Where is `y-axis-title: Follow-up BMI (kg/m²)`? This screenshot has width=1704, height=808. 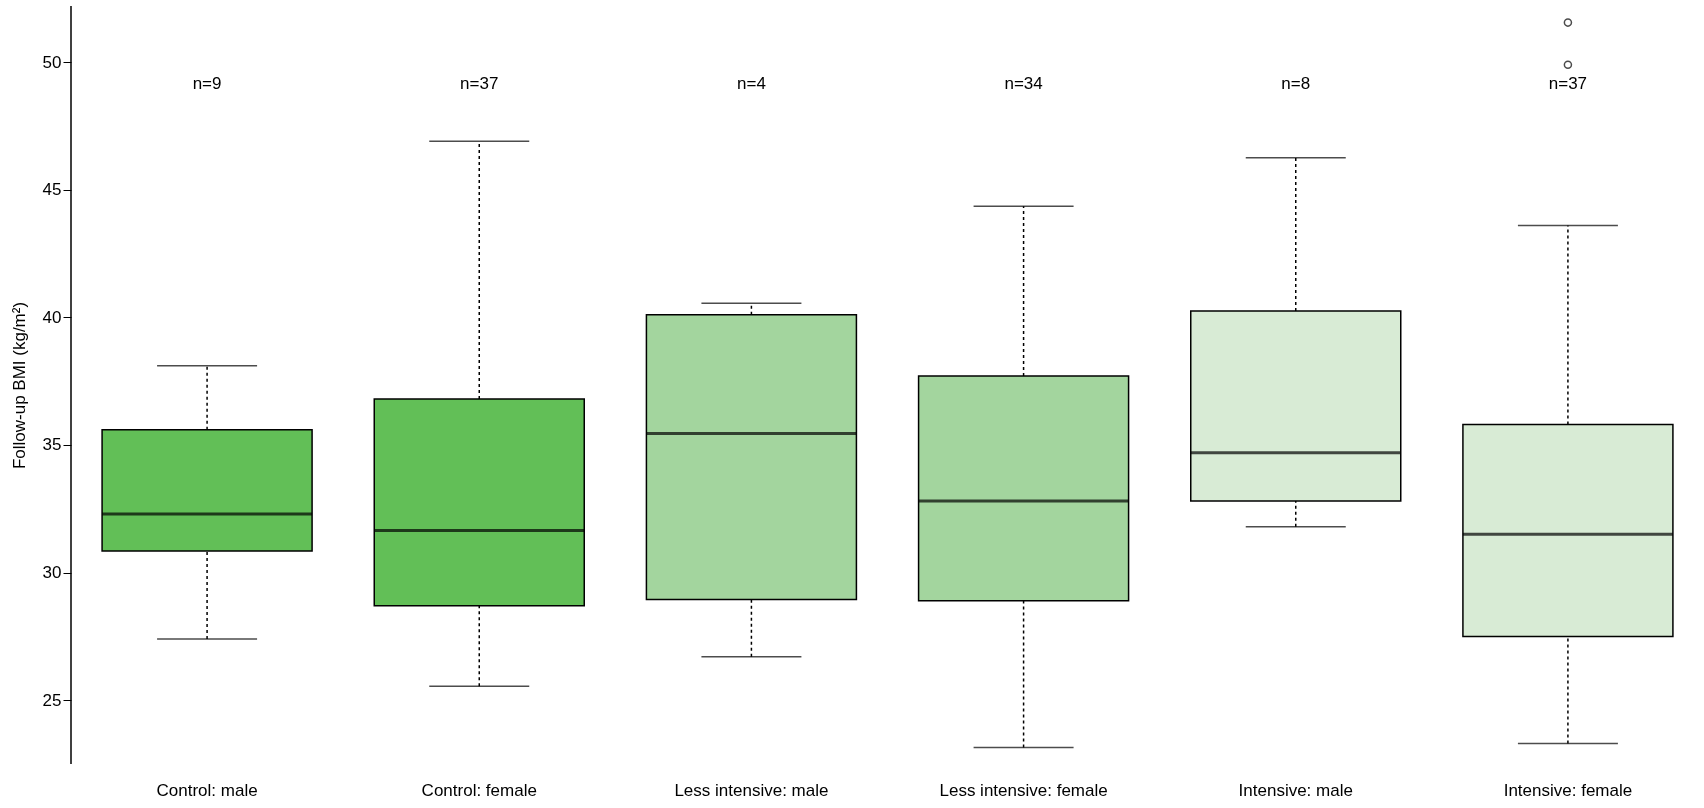
y-axis-title: Follow-up BMI (kg/m²) is located at coordinates (19, 385).